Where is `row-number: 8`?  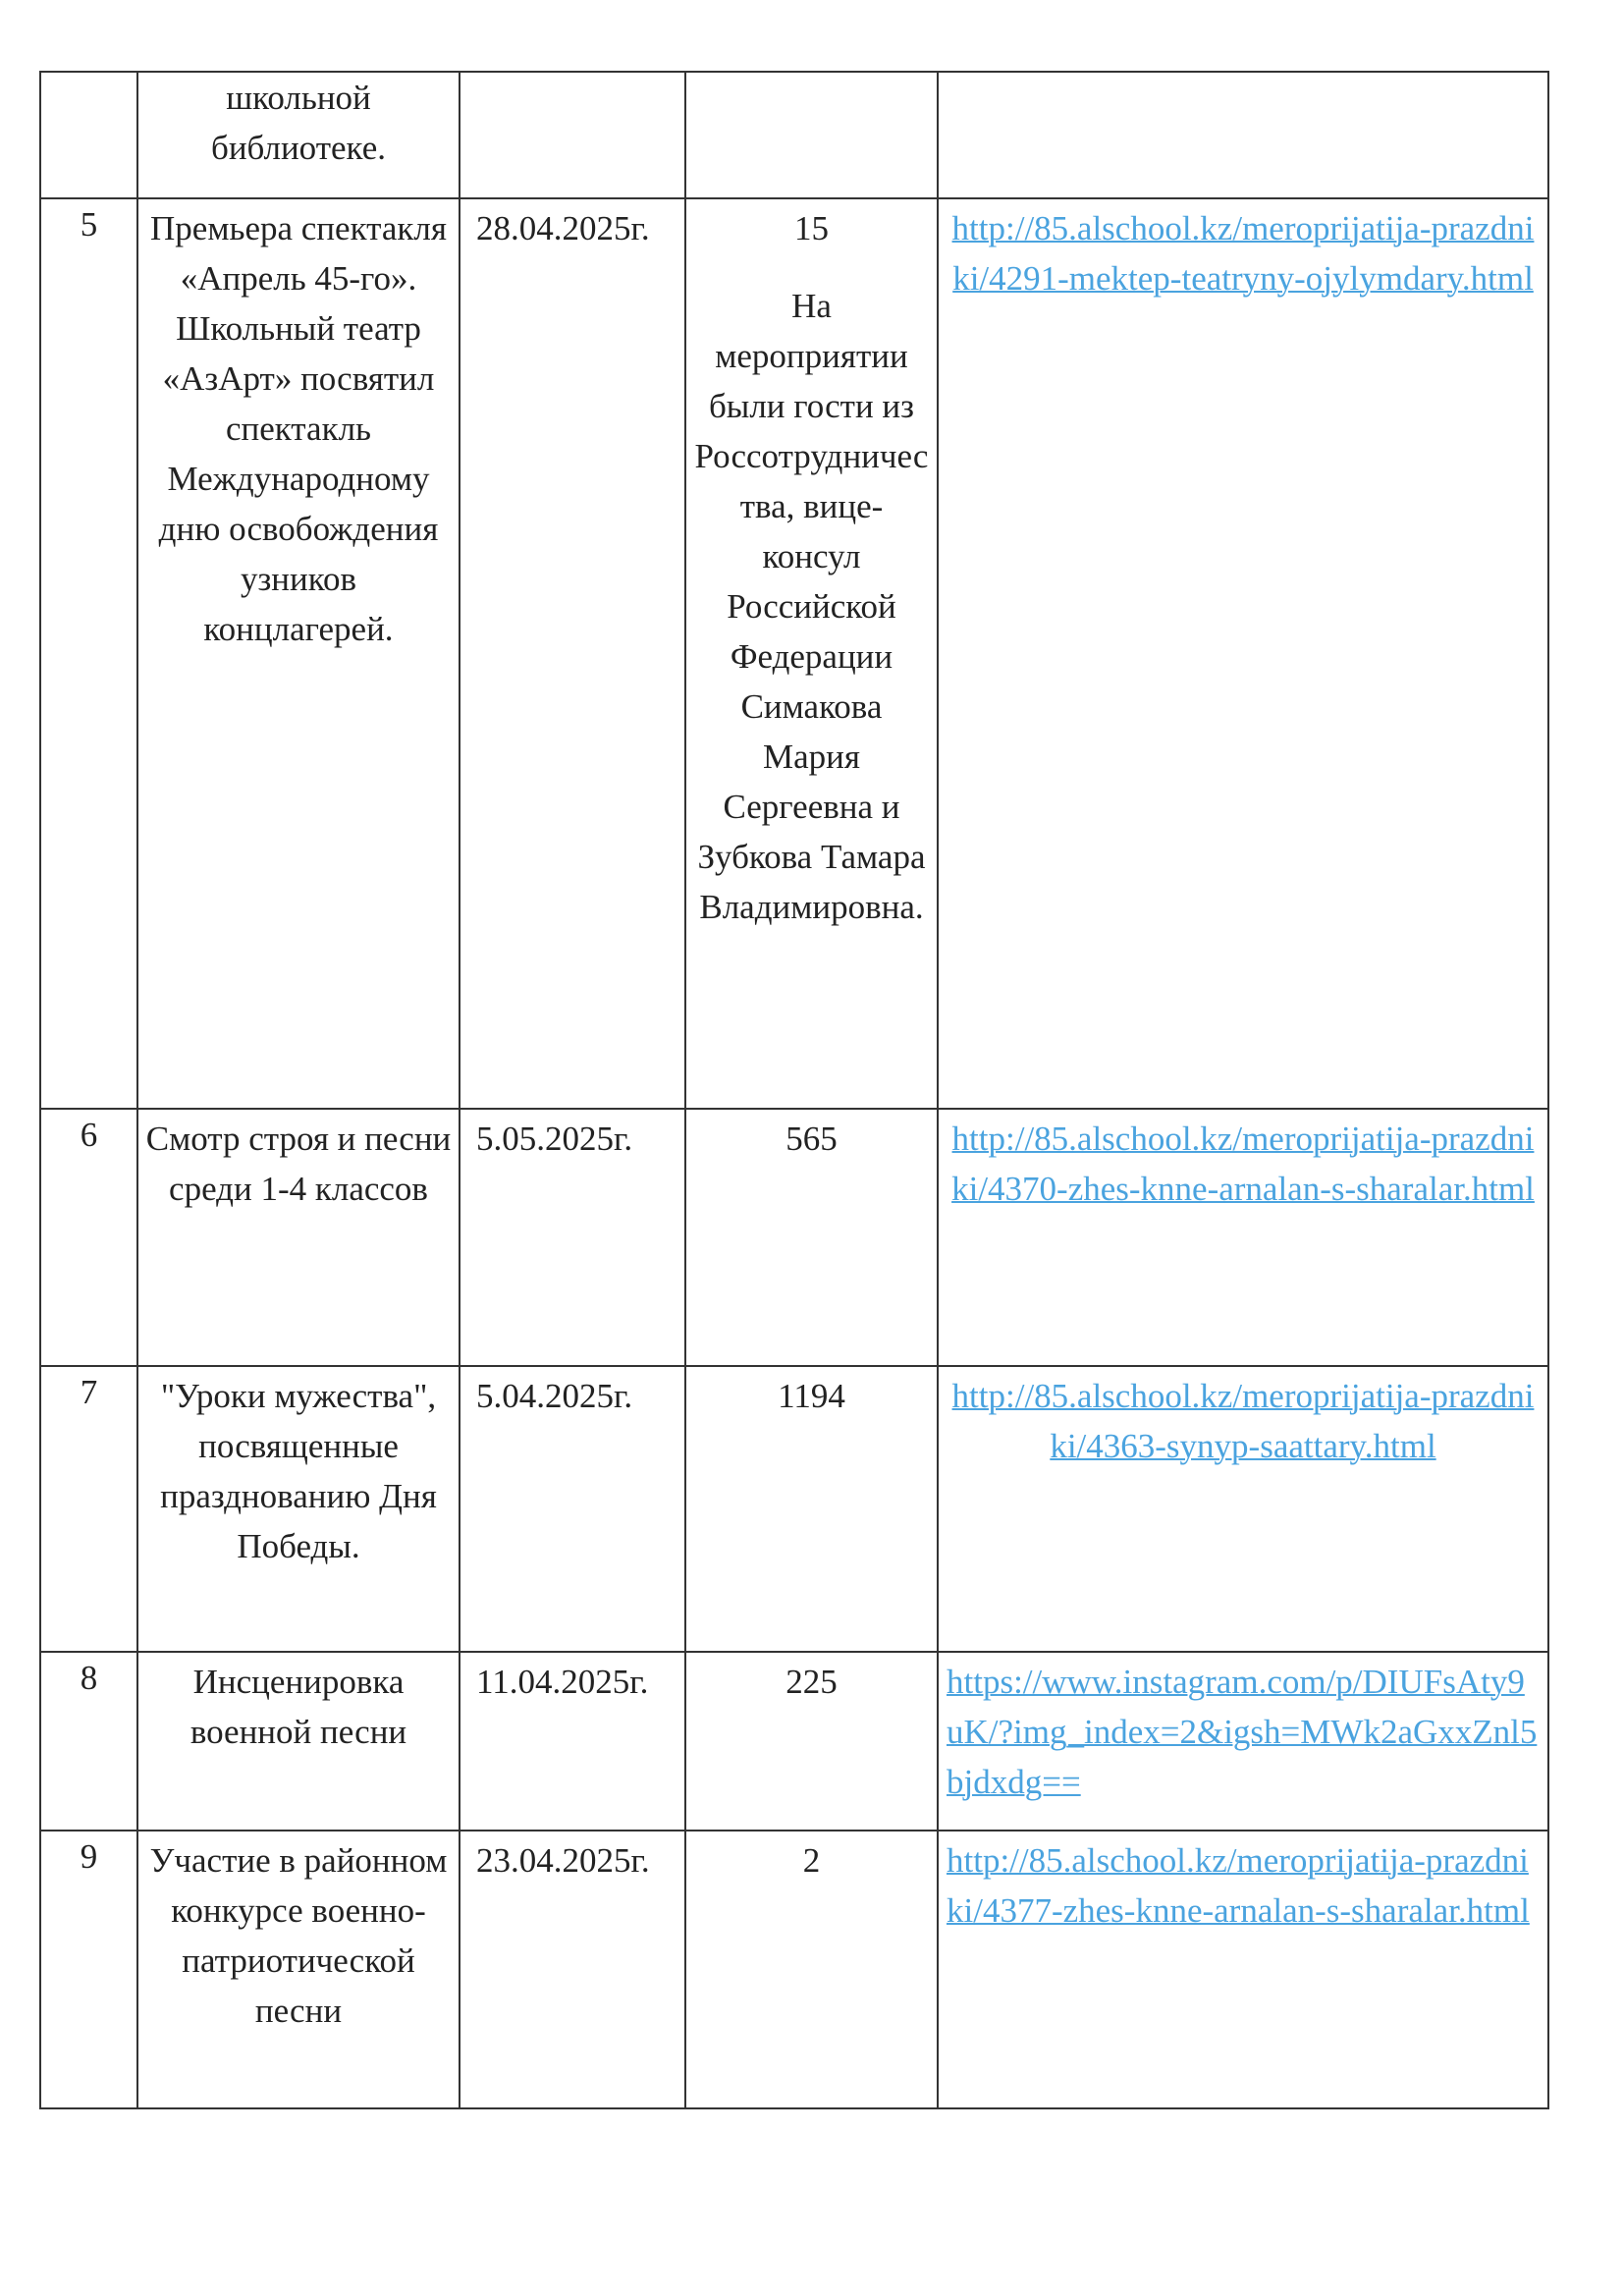
row-number: 8 is located at coordinates (88, 1741).